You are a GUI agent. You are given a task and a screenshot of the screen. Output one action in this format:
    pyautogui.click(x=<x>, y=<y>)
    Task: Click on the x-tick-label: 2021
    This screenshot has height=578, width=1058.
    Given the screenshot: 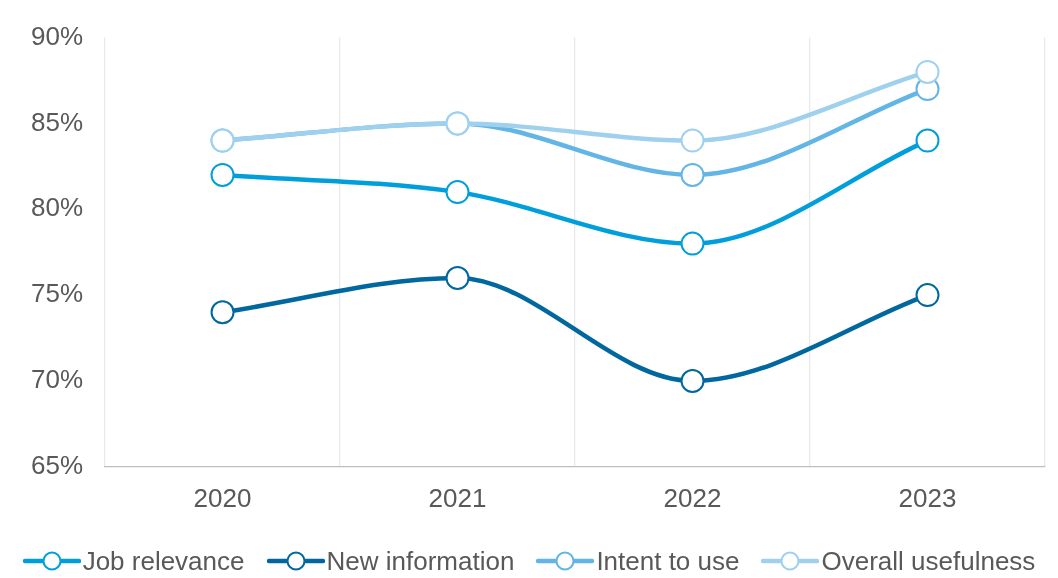 What is the action you would take?
    pyautogui.click(x=457, y=497)
    